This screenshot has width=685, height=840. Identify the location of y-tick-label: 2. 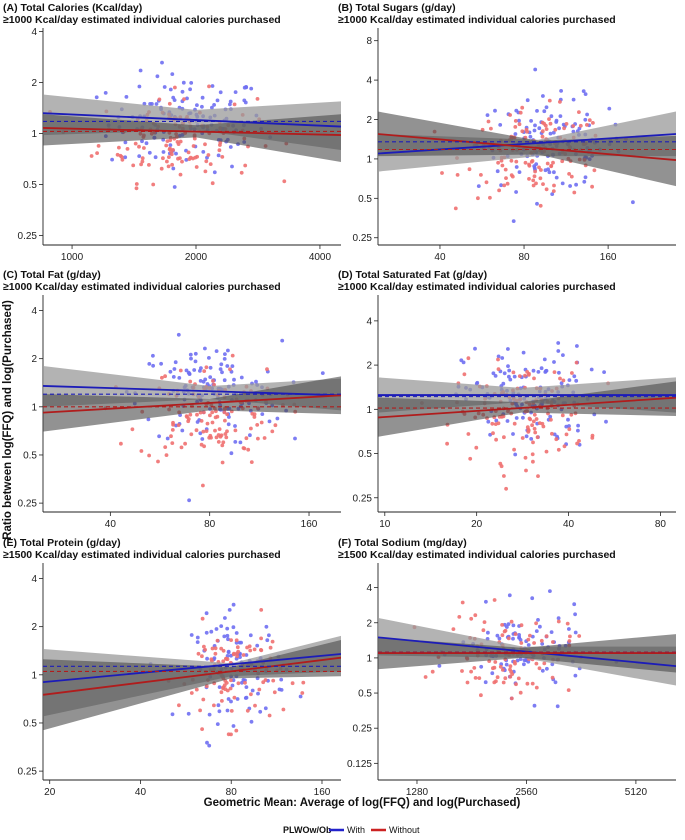
(34, 359).